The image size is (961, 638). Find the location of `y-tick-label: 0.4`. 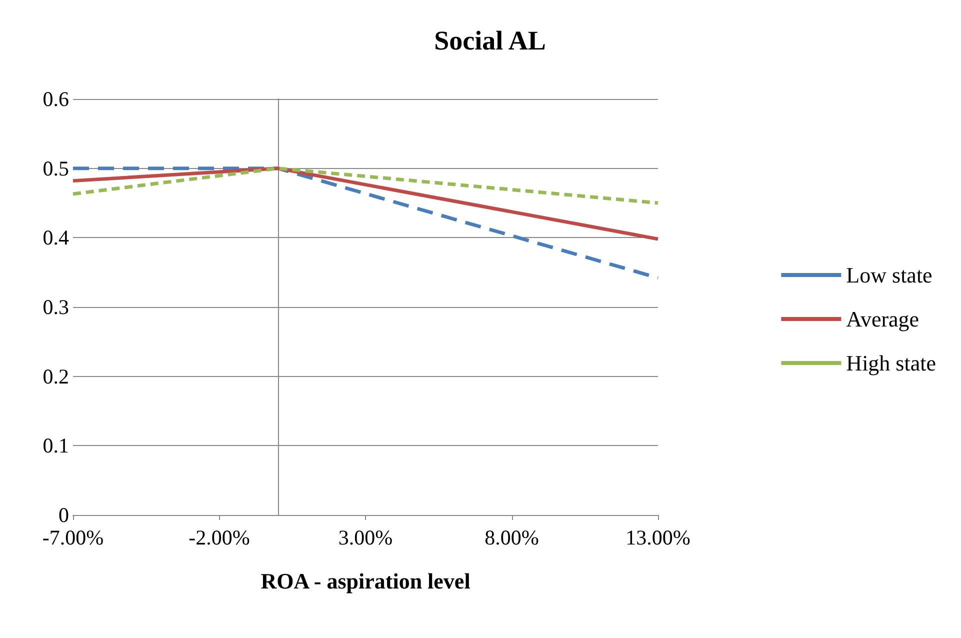

y-tick-label: 0.4 is located at coordinates (56, 238).